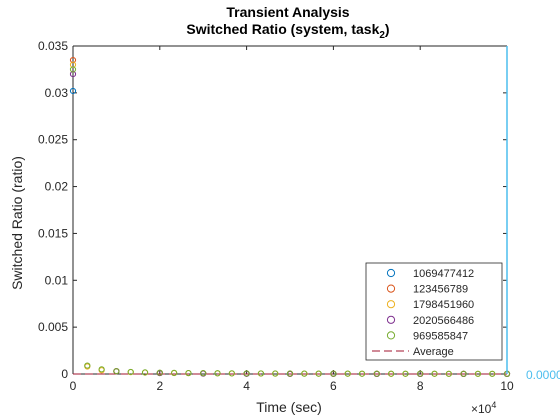 Image resolution: width=560 pixels, height=420 pixels. I want to click on x-axis-label: Time (sec), so click(289, 407).